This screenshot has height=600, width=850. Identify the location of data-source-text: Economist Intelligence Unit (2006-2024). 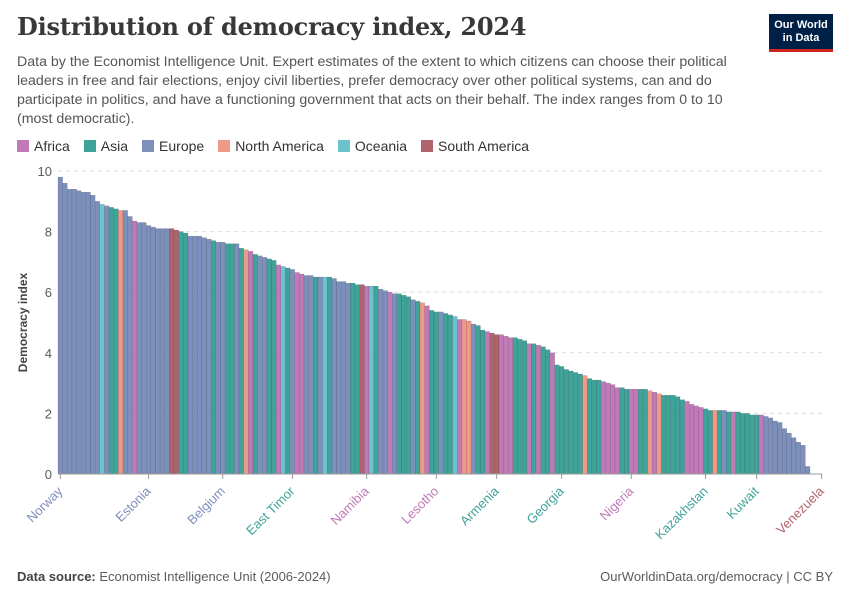
(215, 576).